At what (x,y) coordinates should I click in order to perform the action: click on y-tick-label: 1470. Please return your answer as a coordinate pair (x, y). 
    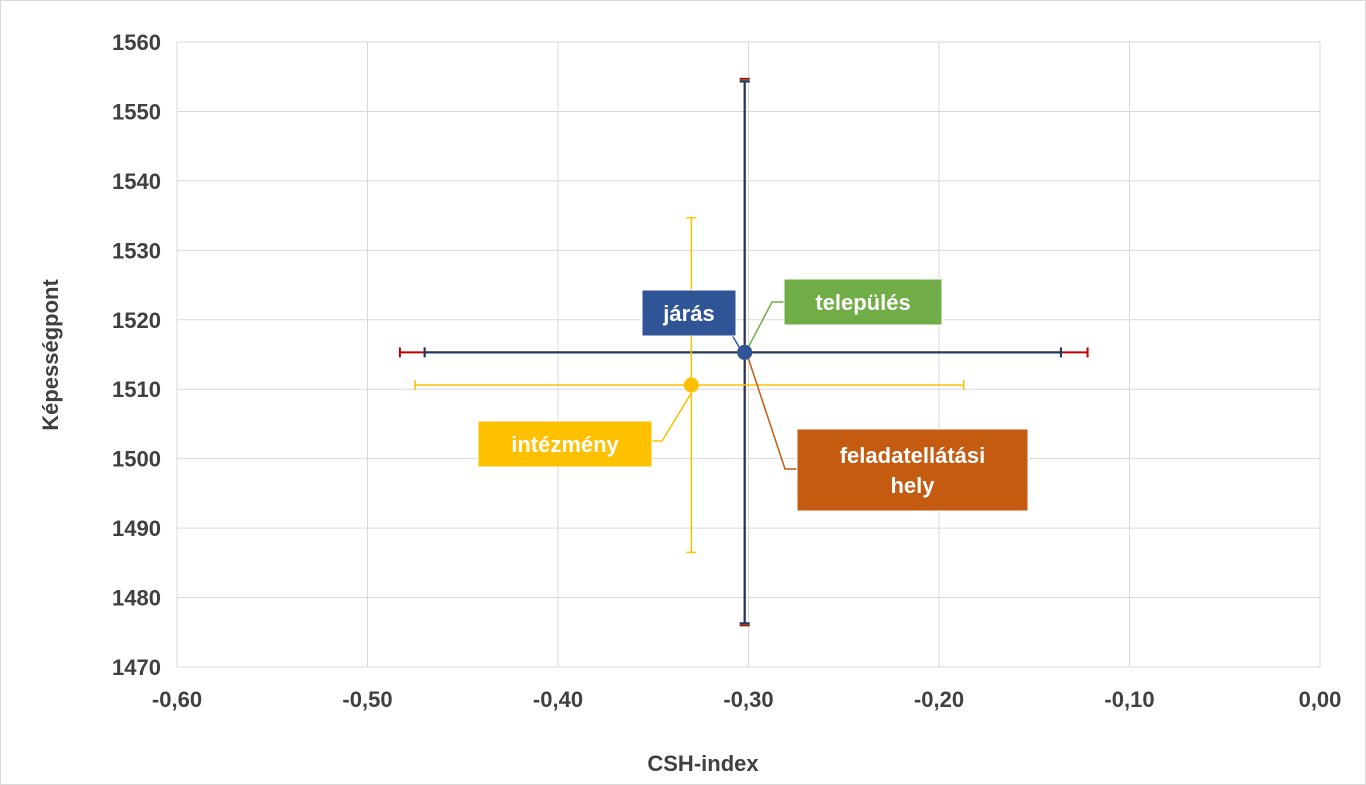
    Looking at the image, I should click on (136, 667).